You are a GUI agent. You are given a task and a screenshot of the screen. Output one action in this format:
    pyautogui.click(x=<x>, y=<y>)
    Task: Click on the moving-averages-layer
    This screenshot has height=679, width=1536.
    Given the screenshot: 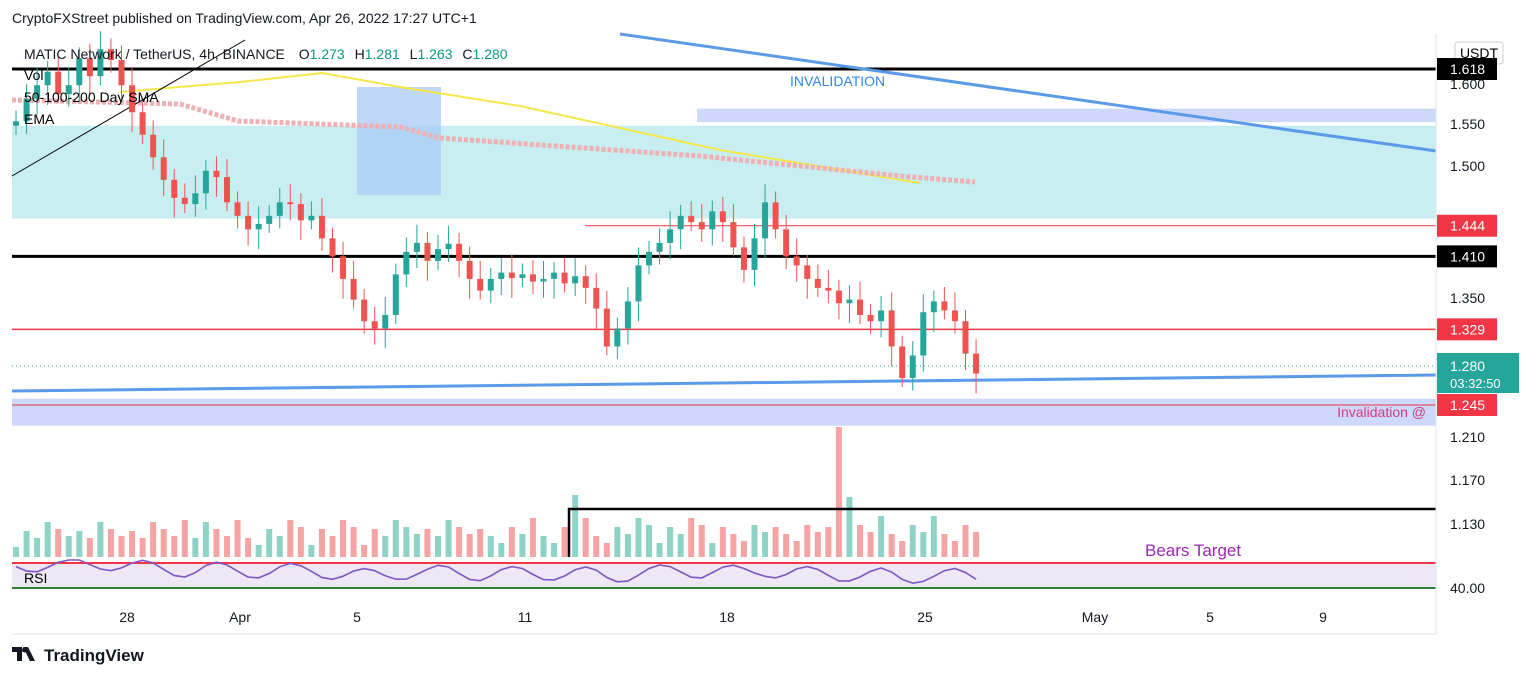 What is the action you would take?
    pyautogui.click(x=493, y=128)
    